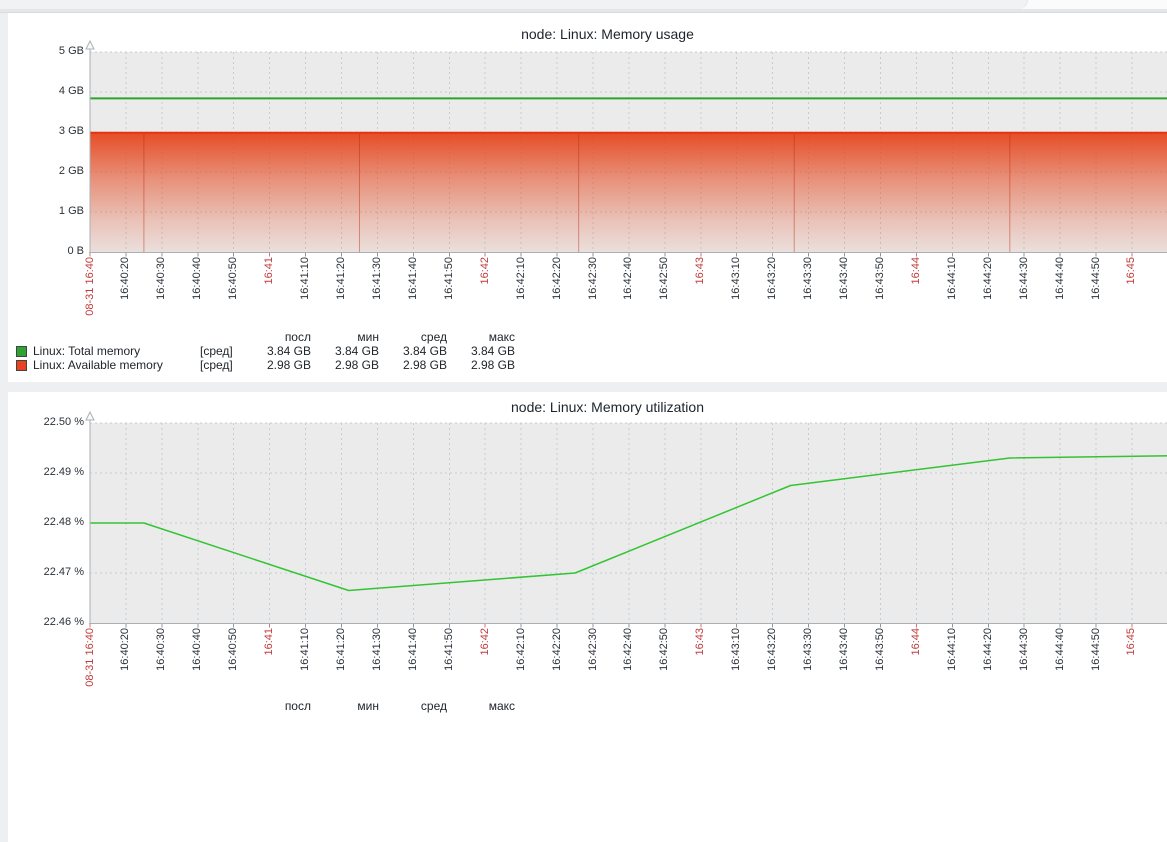 The image size is (1167, 842). I want to click on toolbar-divider, so click(583, 11).